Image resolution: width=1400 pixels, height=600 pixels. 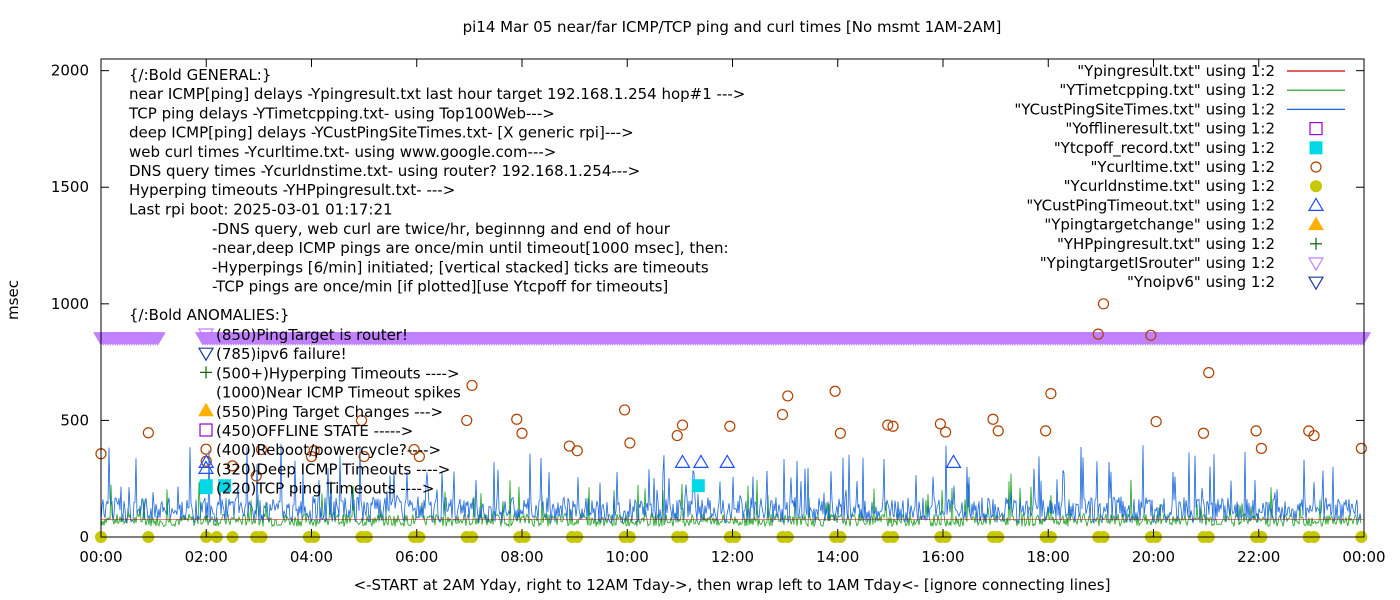 What do you see at coordinates (74, 420) in the screenshot?
I see `y-tick-label: 500` at bounding box center [74, 420].